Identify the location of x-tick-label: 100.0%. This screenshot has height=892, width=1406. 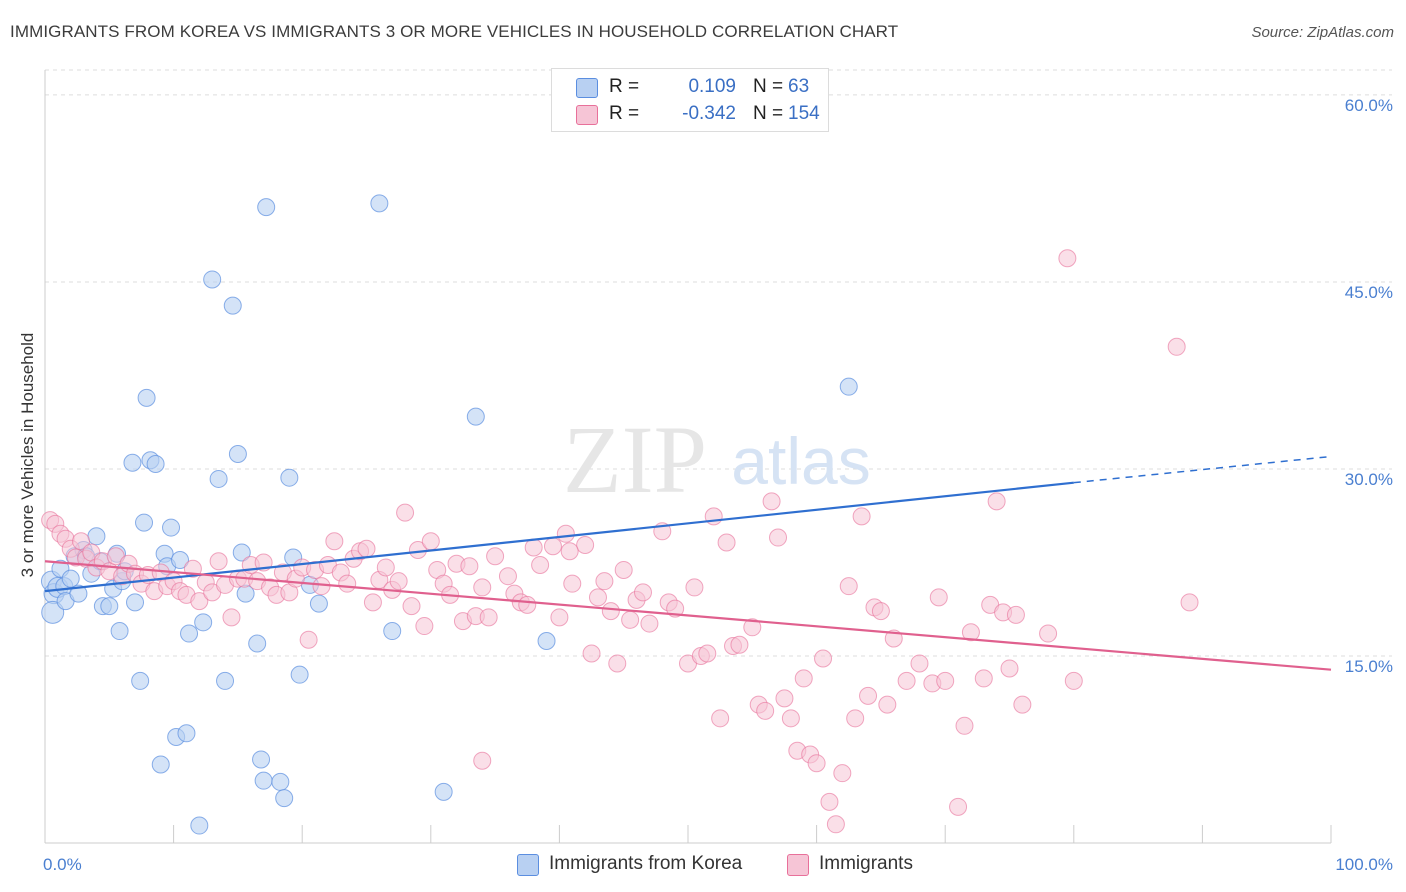
(1364, 864).